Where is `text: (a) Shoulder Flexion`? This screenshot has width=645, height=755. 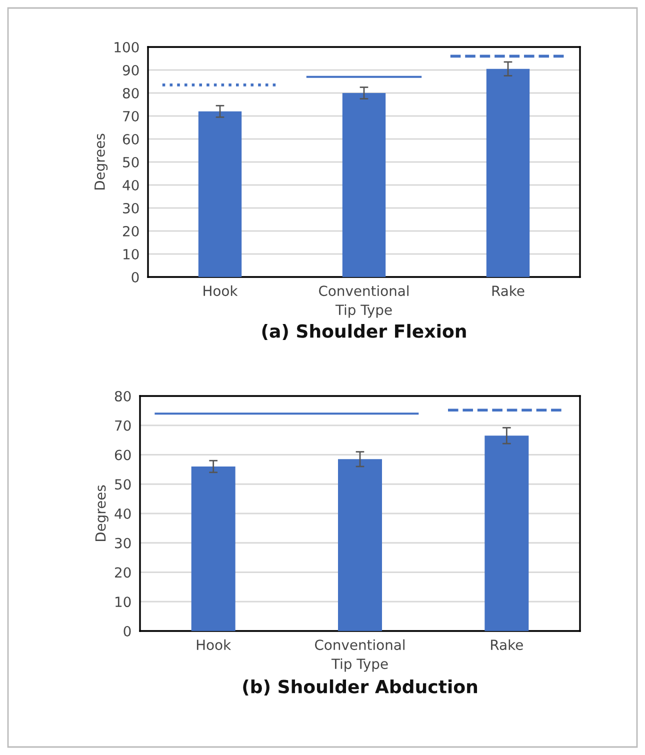
text: (a) Shoulder Flexion is located at coordinates (364, 332).